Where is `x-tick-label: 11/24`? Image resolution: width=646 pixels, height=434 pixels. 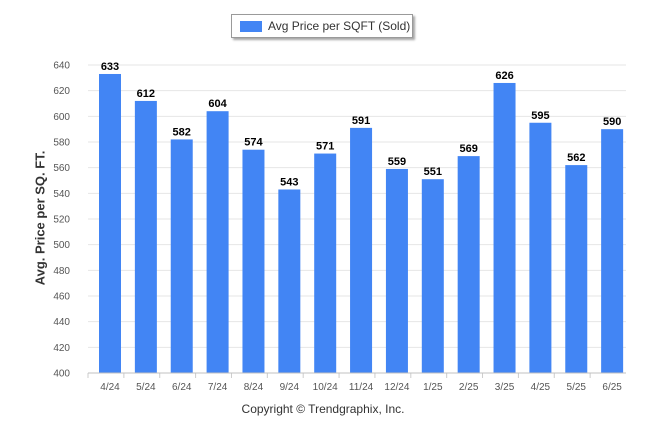
x-tick-label: 11/24 is located at coordinates (361, 387).